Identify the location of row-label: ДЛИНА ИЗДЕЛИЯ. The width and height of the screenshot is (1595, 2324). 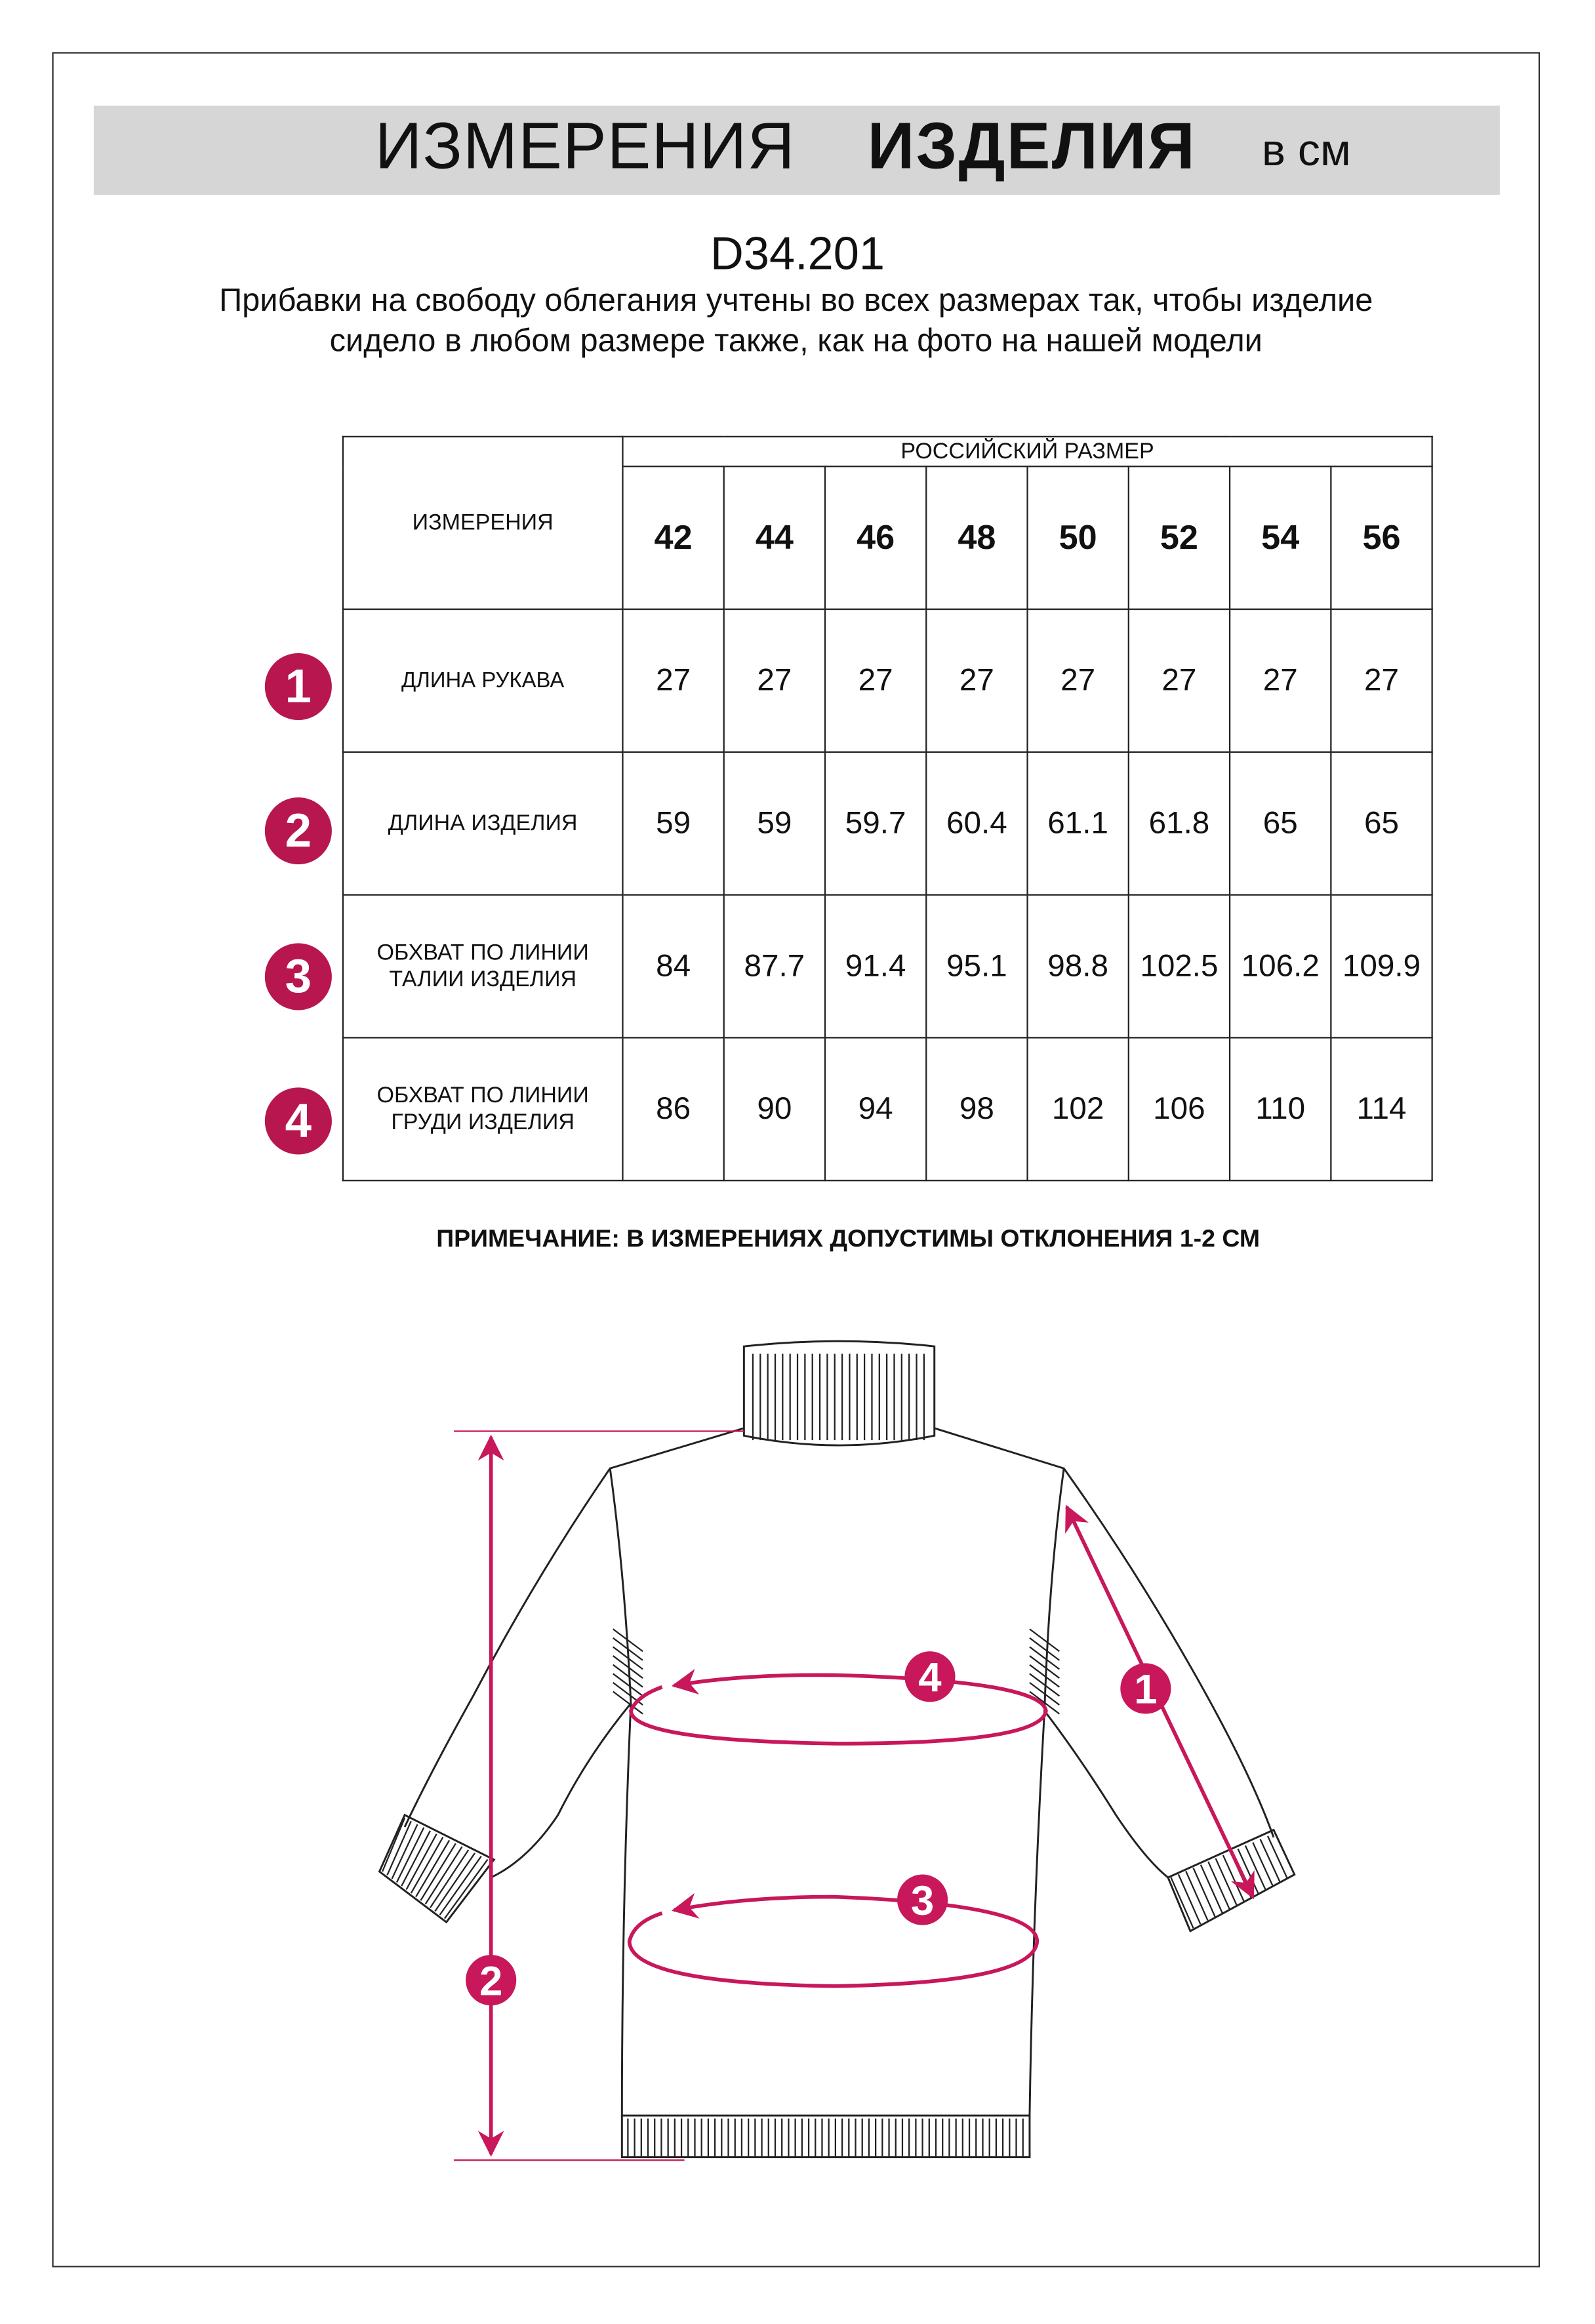
(483, 823).